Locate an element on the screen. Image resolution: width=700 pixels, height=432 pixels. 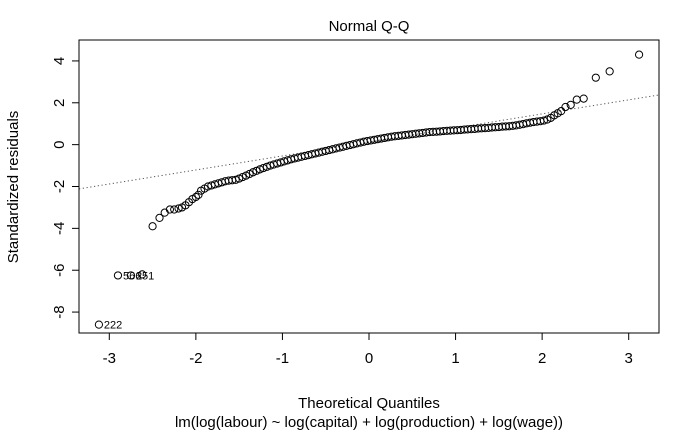
y-axis: -8 -6 -4 -2 0 2 4 is located at coordinates (65, 188).